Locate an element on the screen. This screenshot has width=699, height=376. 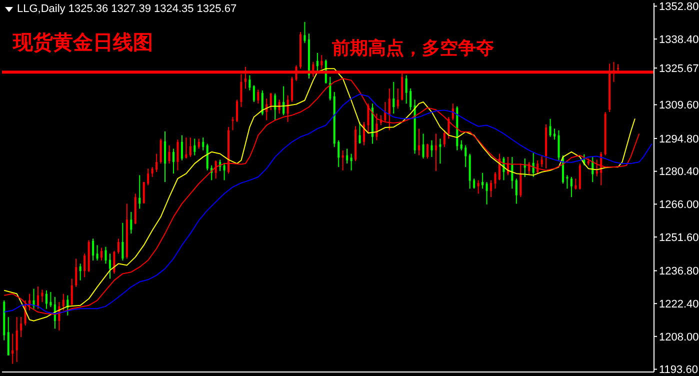
chart-subtitle: LLG,Daily 1325.36 1327.39 1324.35 1325.67 is located at coordinates (127, 9).